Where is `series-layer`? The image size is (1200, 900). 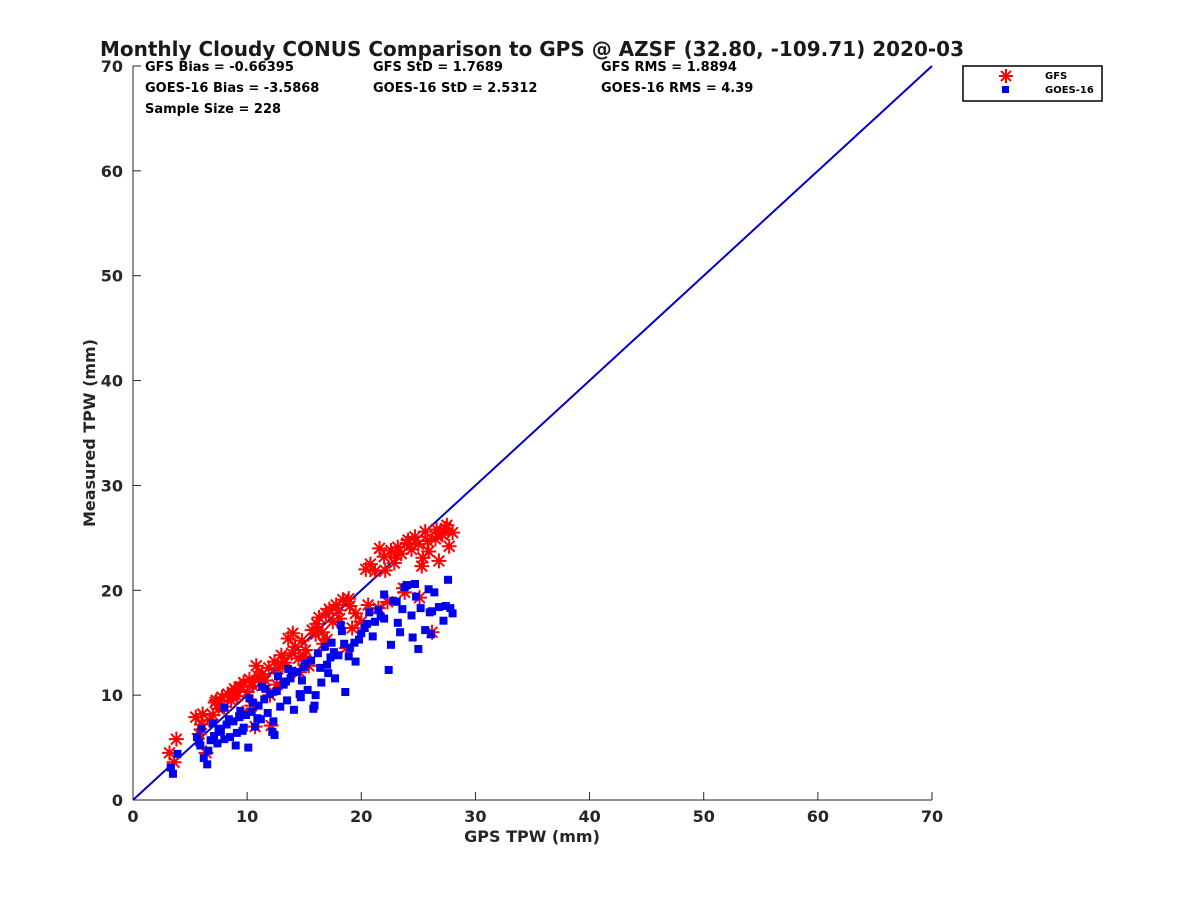 series-layer is located at coordinates (311, 647).